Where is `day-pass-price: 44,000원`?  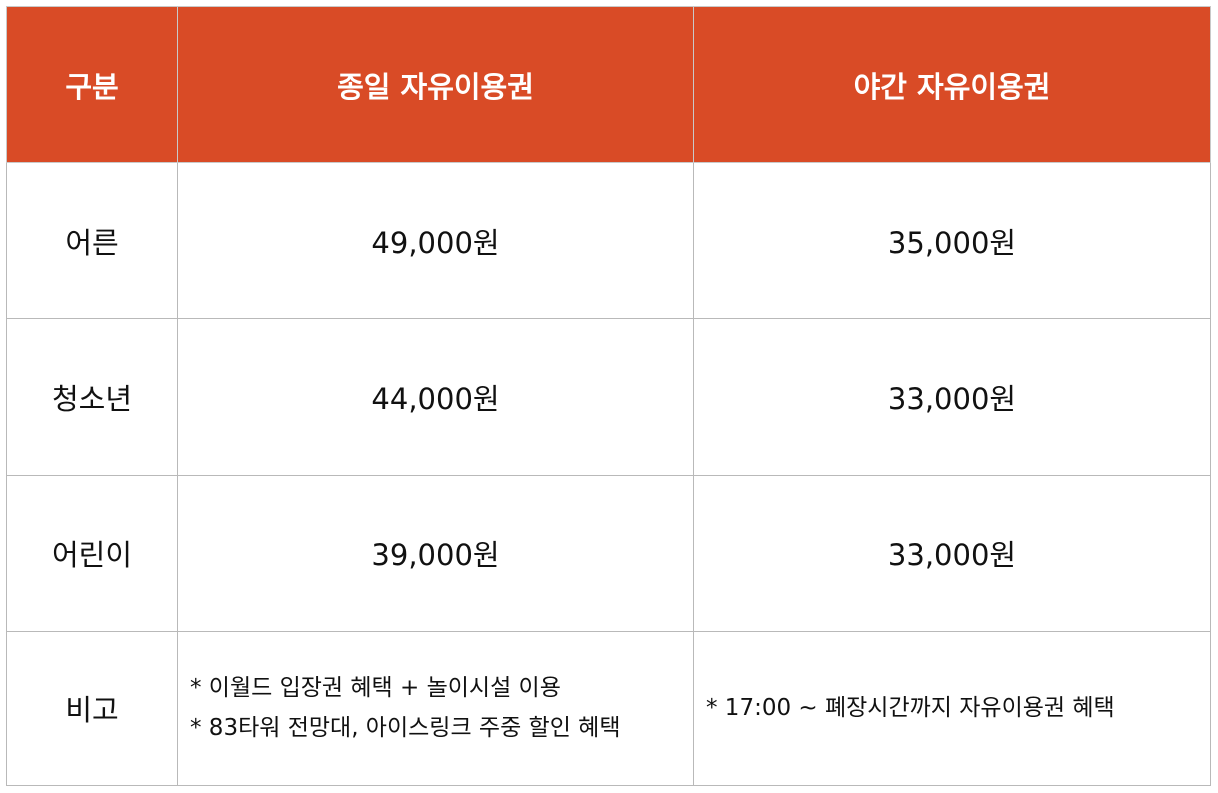 day-pass-price: 44,000원 is located at coordinates (435, 397).